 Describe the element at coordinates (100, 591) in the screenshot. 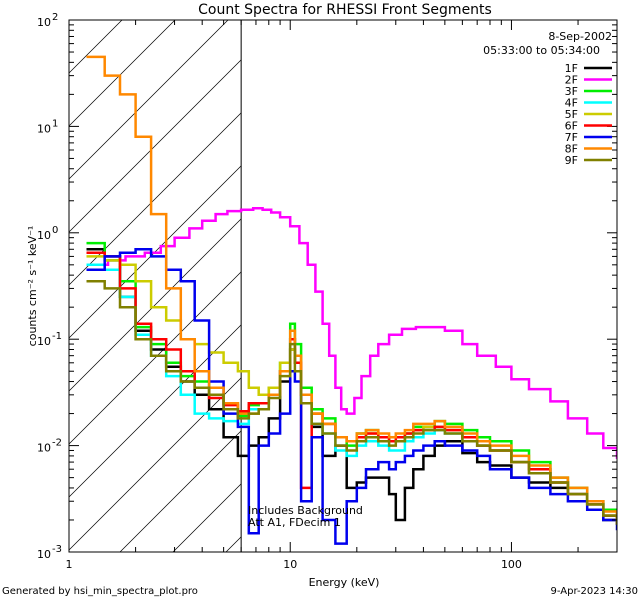

I see `footer-generated-by: Generated by hsi_min_spectra_plot.pro` at that location.